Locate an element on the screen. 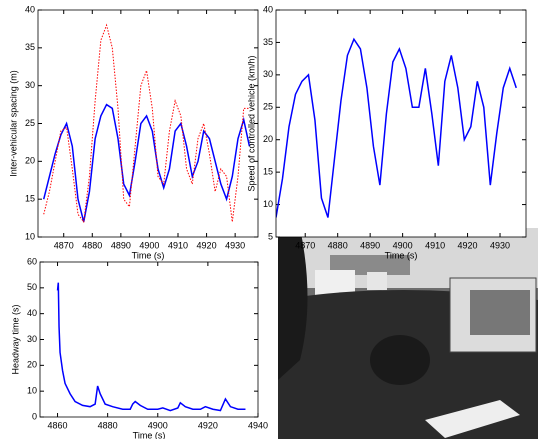  plot-frame is located at coordinates (149, 339).